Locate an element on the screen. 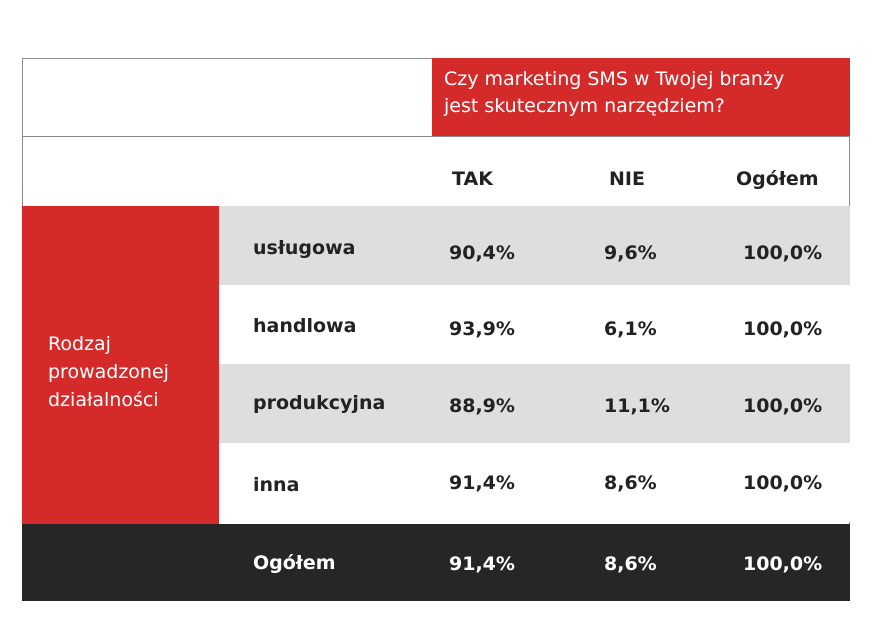 The height and width of the screenshot is (634, 878). total-row: Ogółem 91,4% 8,6% 100,0% is located at coordinates (436, 562).